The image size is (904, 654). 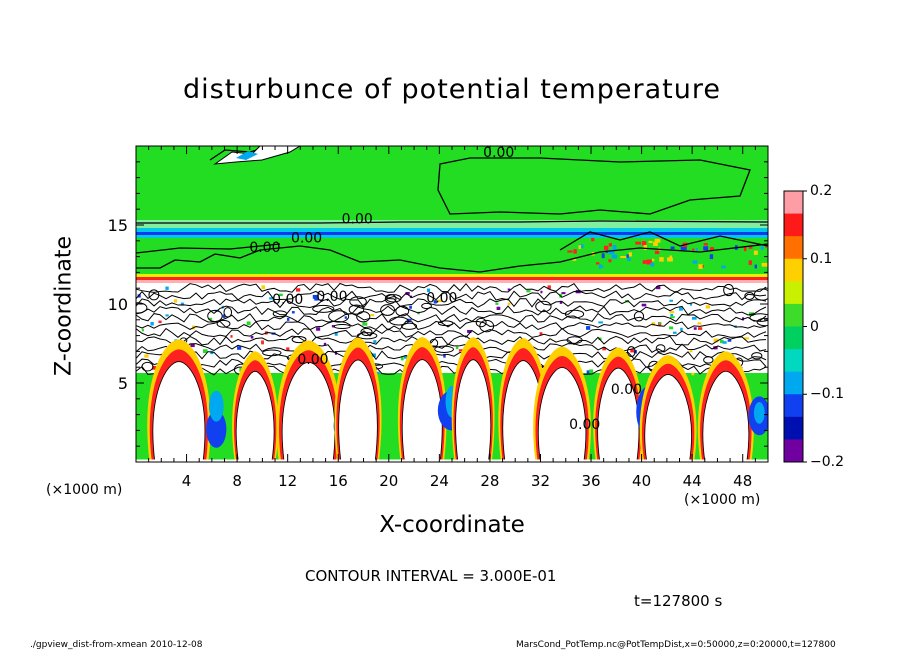 I want to click on x-tick-label: 20, so click(x=388, y=481).